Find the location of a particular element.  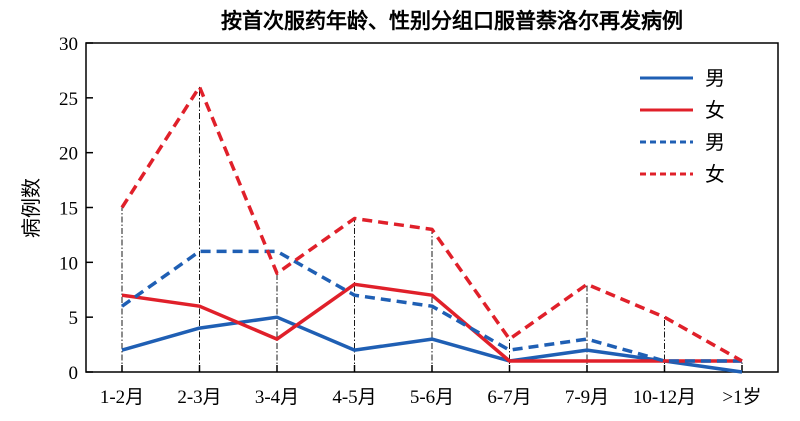

x-tick-label: 5-6月 is located at coordinates (432, 397).